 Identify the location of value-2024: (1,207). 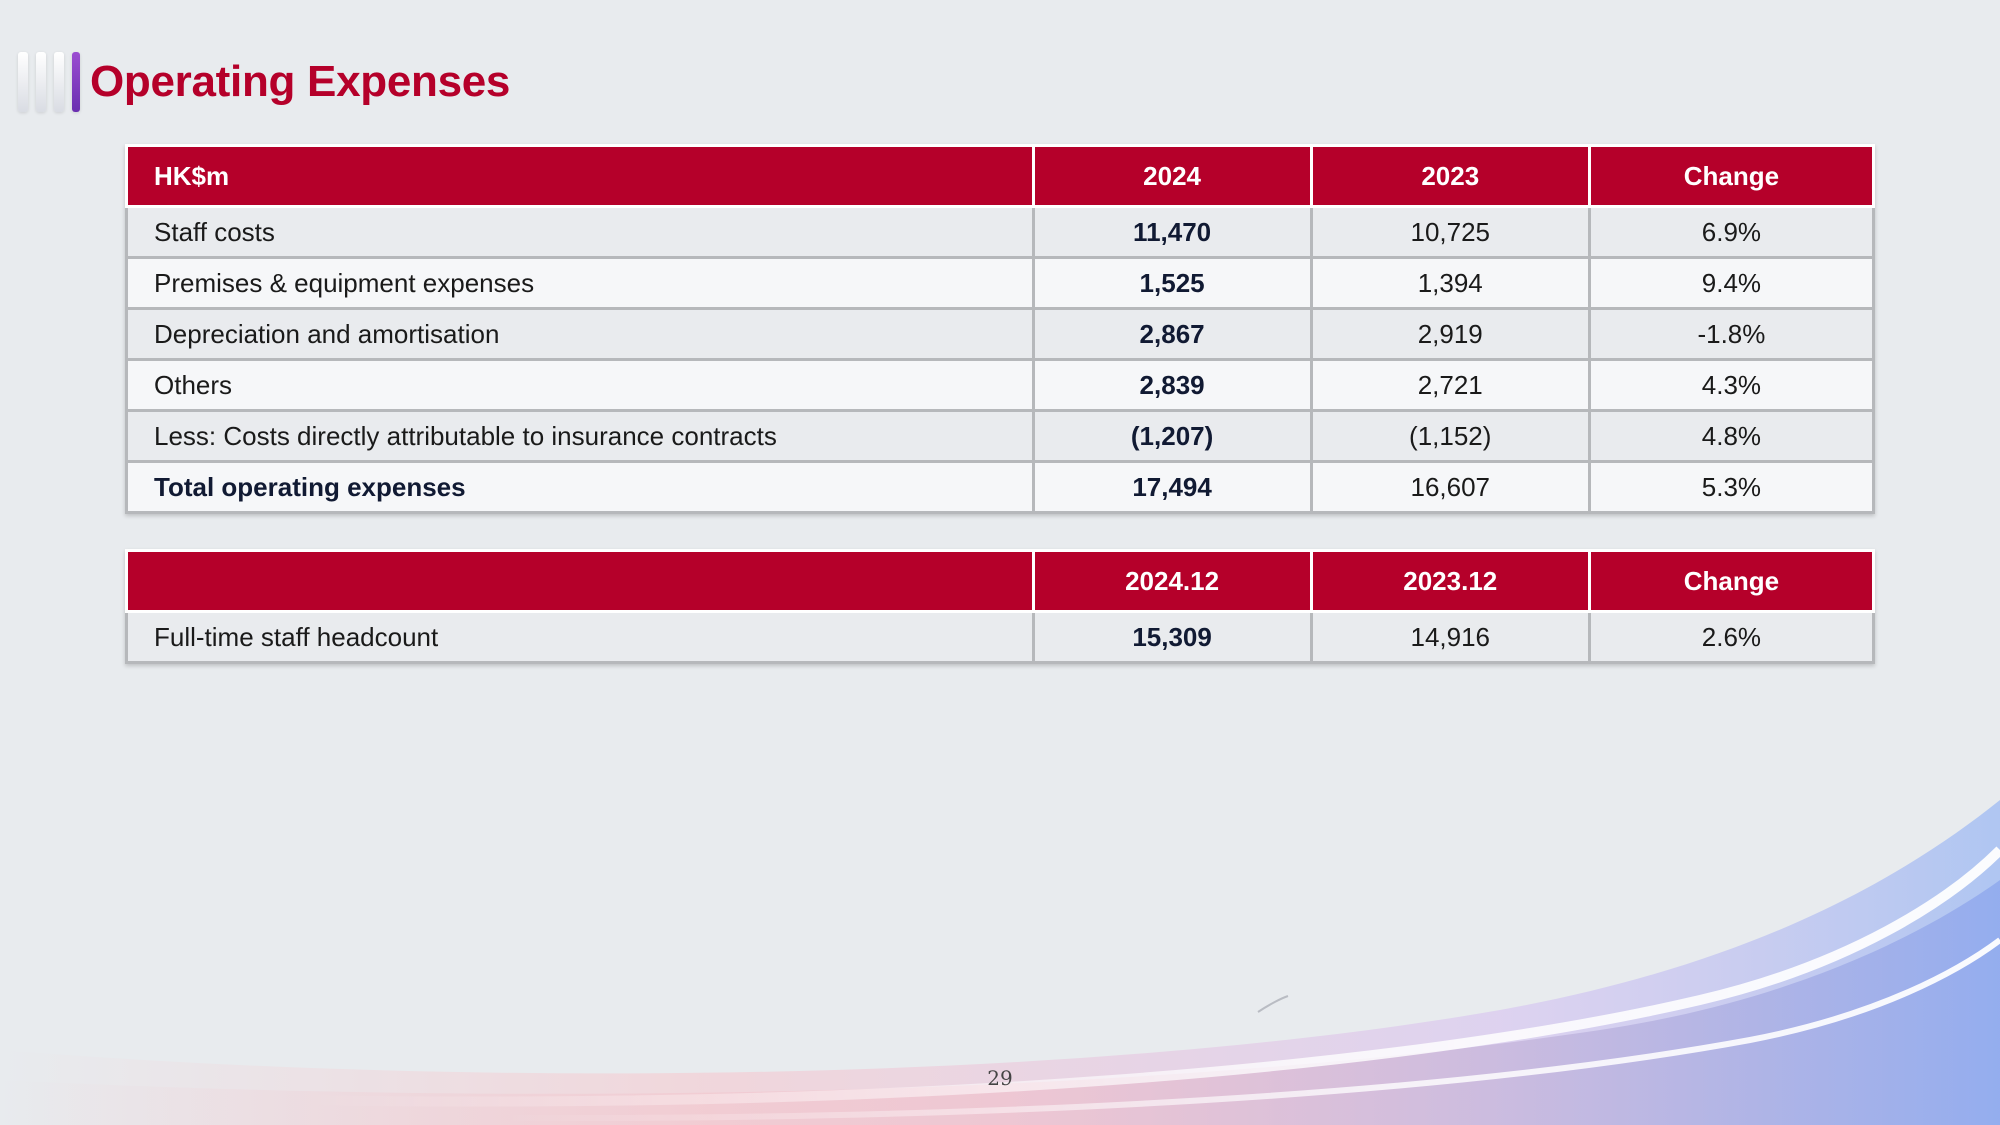
(1172, 436).